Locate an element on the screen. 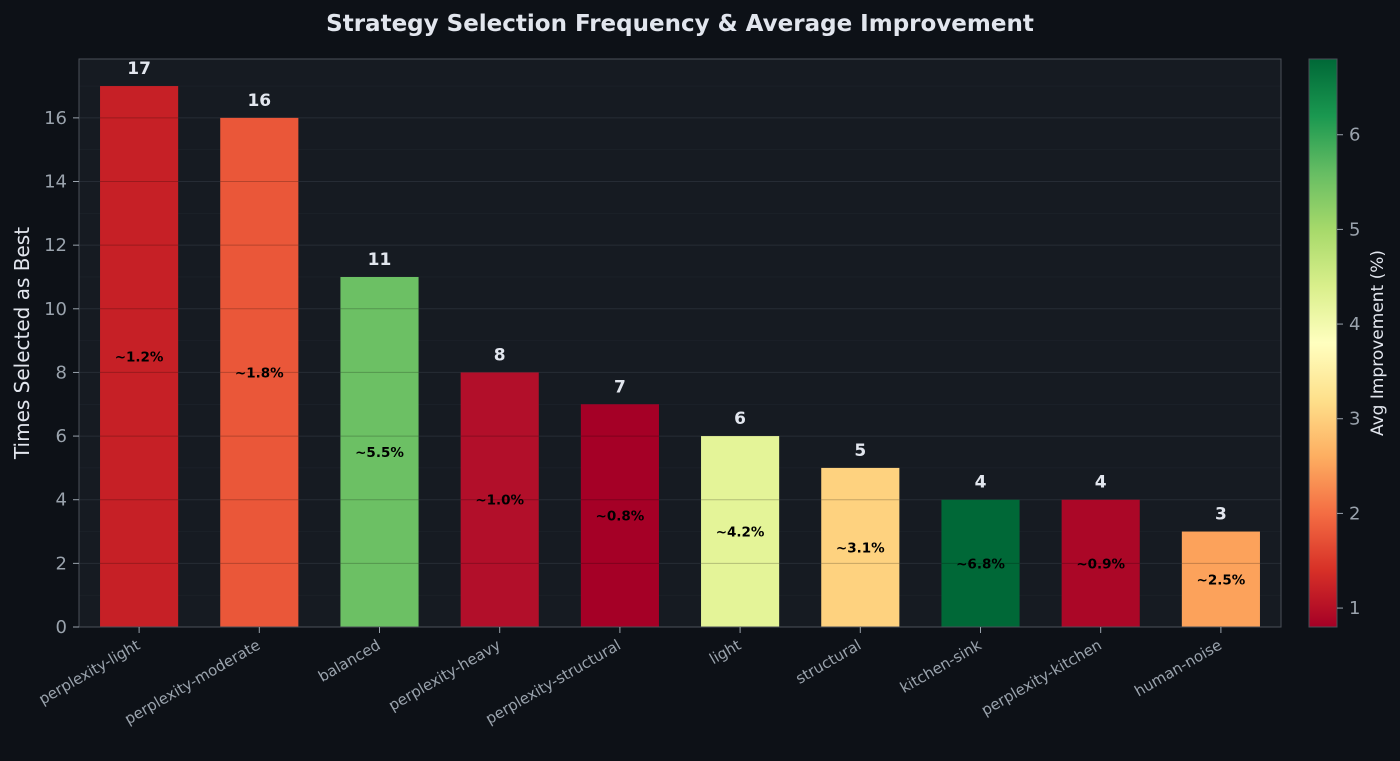  bar-structural is located at coordinates (860, 547).